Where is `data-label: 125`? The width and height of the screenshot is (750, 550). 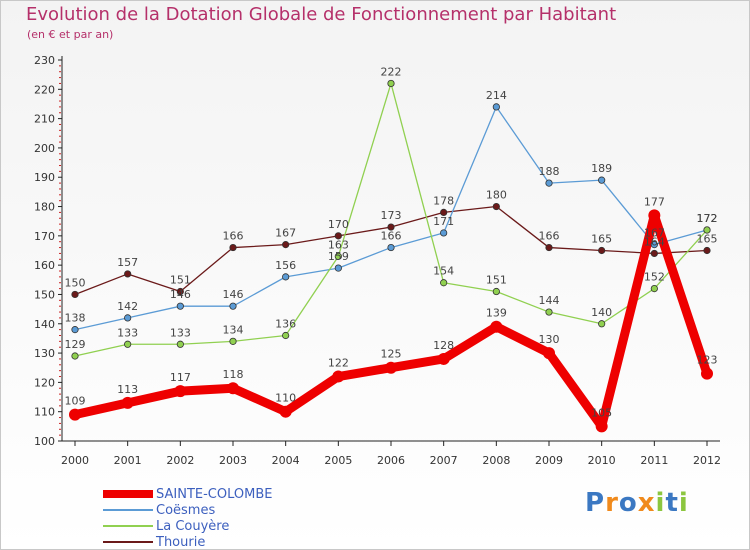
data-label: 125 is located at coordinates (391, 354).